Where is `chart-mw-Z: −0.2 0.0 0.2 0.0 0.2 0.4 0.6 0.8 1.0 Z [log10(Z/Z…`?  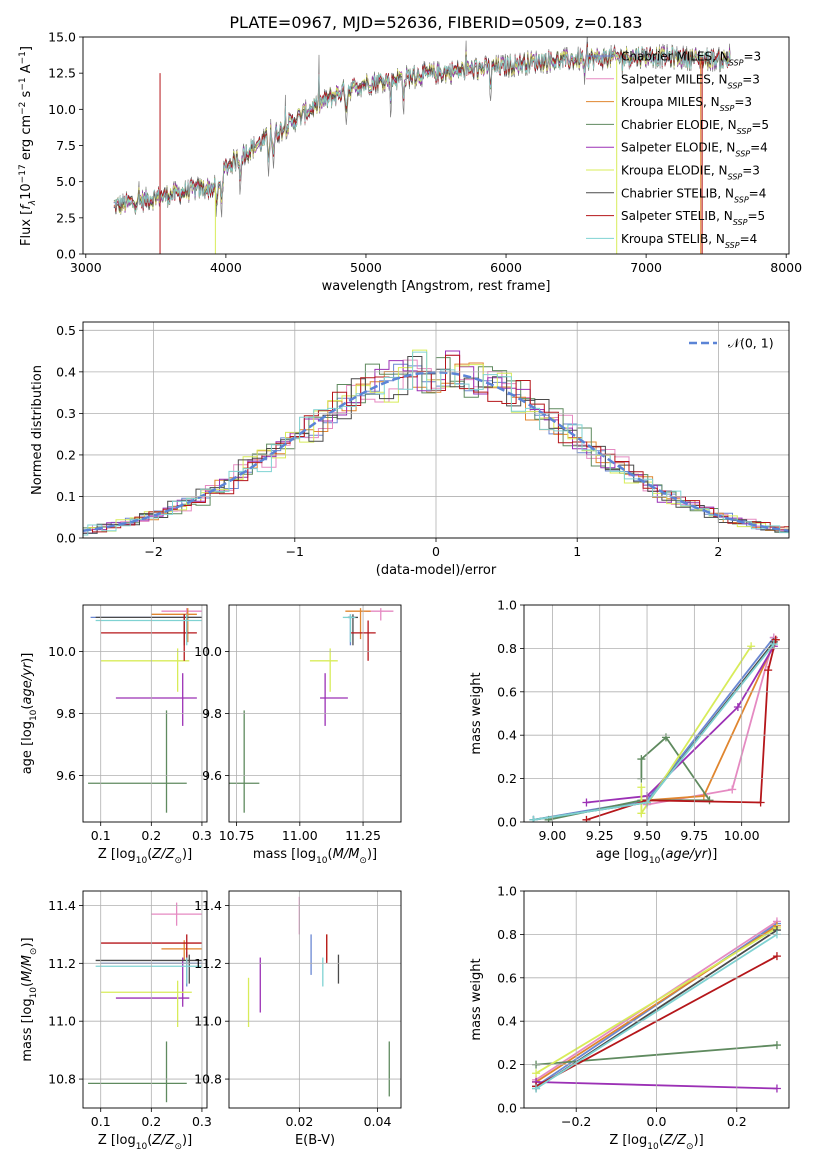 chart-mw-Z: −0.2 0.0 0.2 0.0 0.2 0.4 0.6 0.8 1.0 Z [log10(Z/Z… is located at coordinates (629, 1018).